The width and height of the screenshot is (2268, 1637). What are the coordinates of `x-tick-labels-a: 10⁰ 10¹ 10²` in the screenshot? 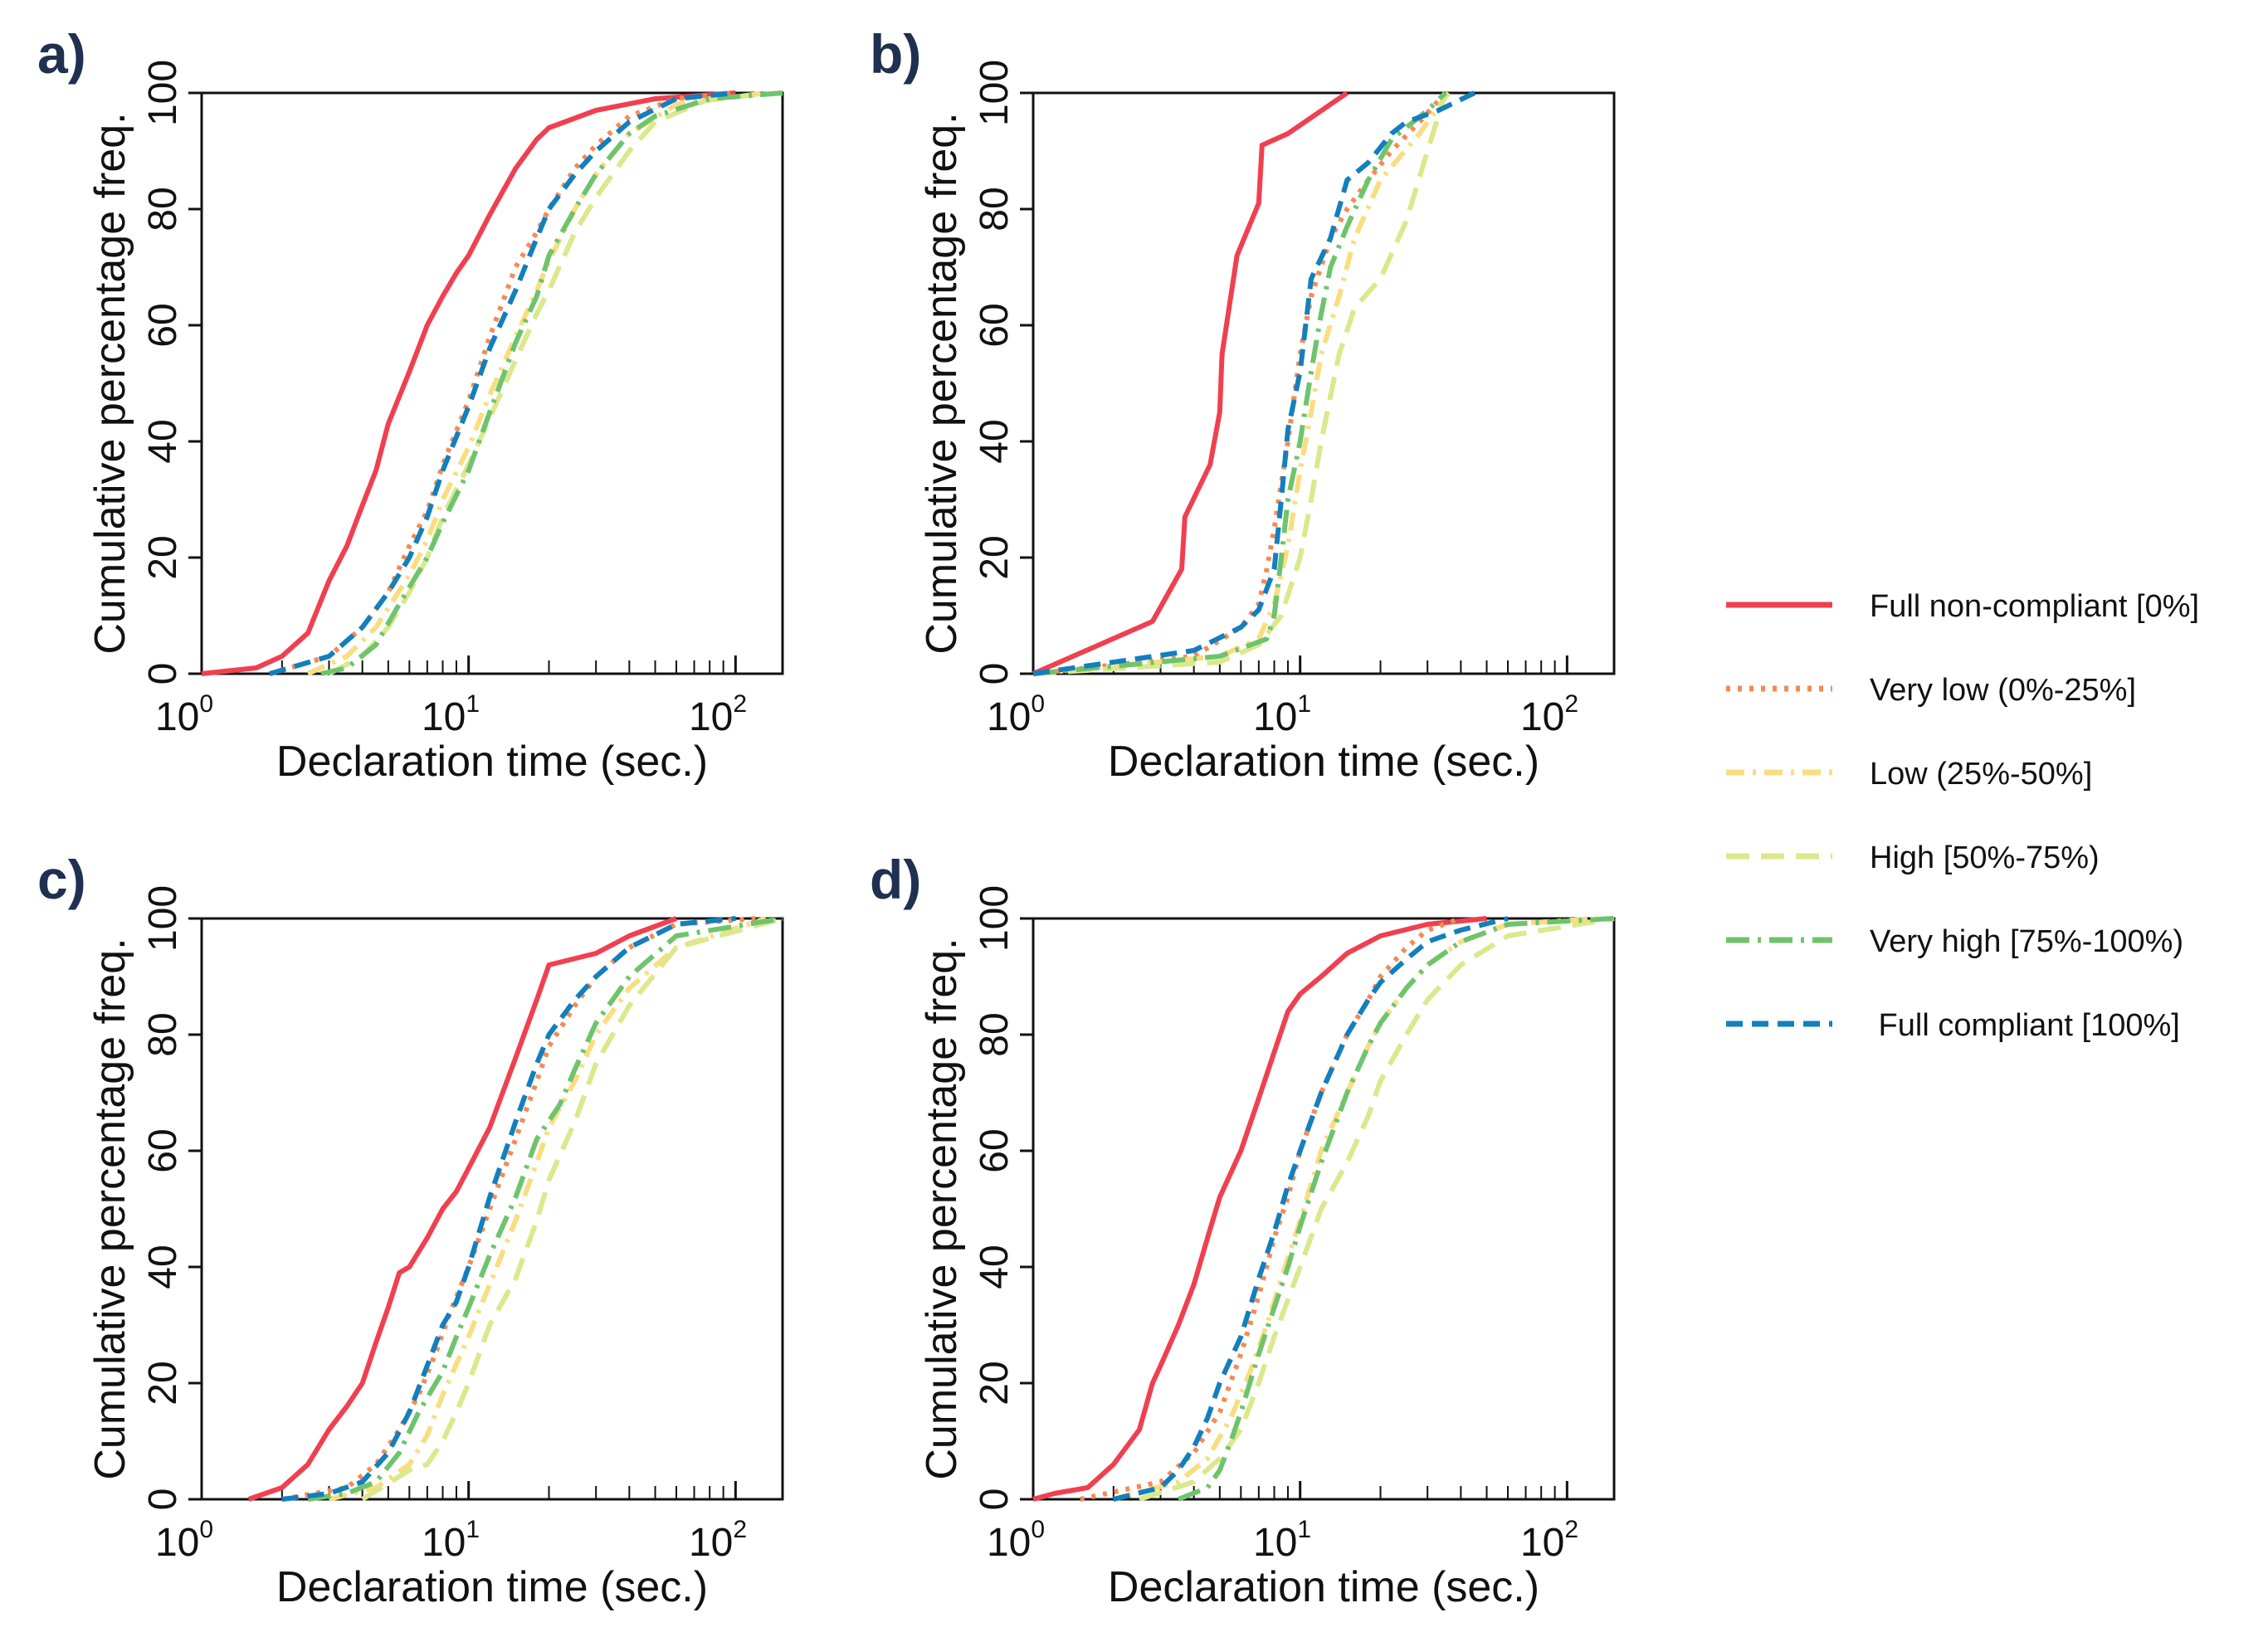 It's located at (451, 714).